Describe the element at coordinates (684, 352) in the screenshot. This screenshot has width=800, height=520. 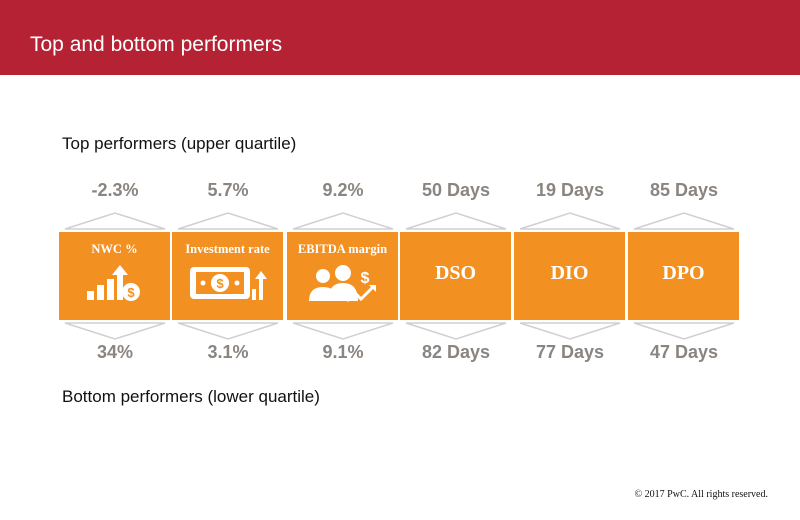
I see `bottom-value: 47 Days` at that location.